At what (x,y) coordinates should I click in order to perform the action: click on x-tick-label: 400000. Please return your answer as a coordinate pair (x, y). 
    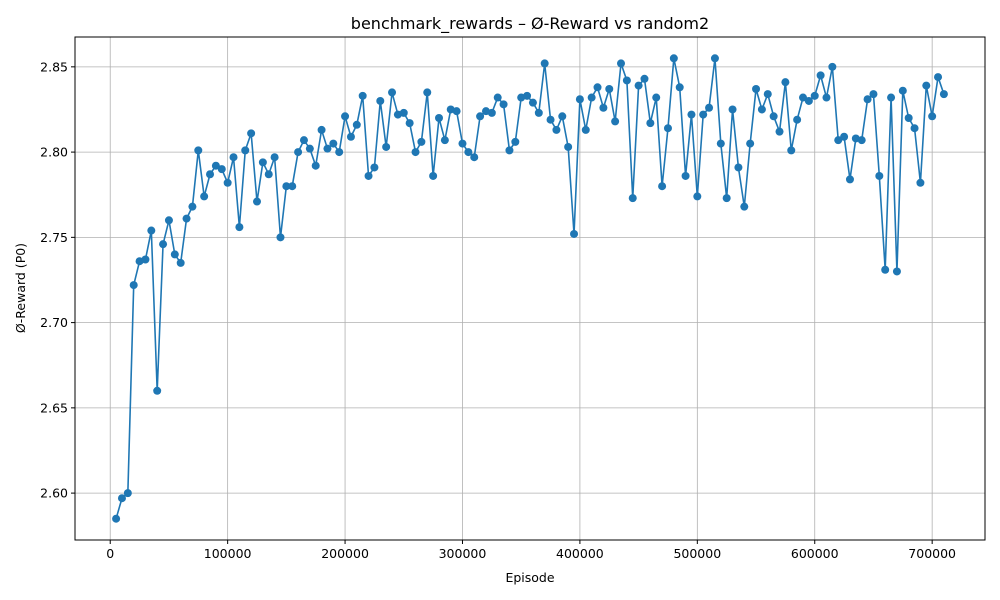
    Looking at the image, I should click on (580, 553).